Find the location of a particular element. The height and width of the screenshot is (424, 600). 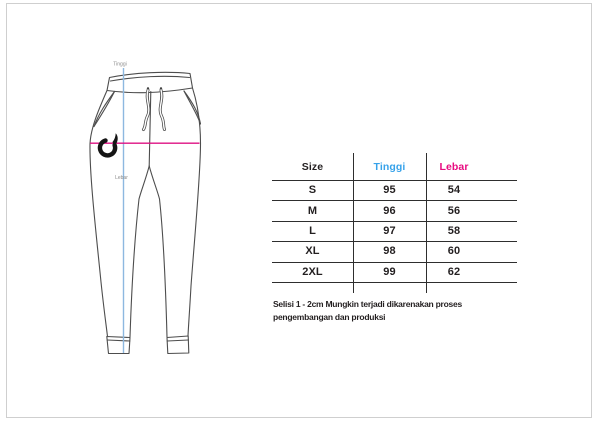

drawstrings is located at coordinates (154, 109).